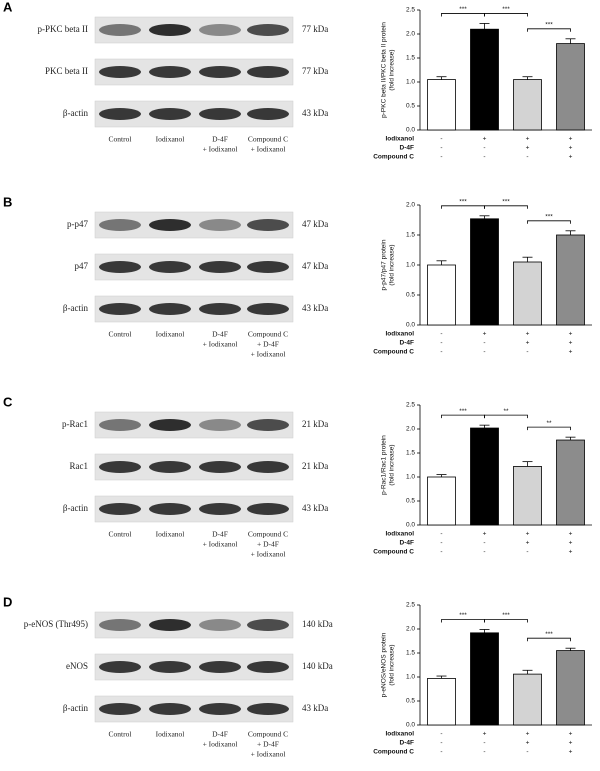 This screenshot has width=600, height=771. I want to click on row-label: p-Rac1, so click(75, 424).